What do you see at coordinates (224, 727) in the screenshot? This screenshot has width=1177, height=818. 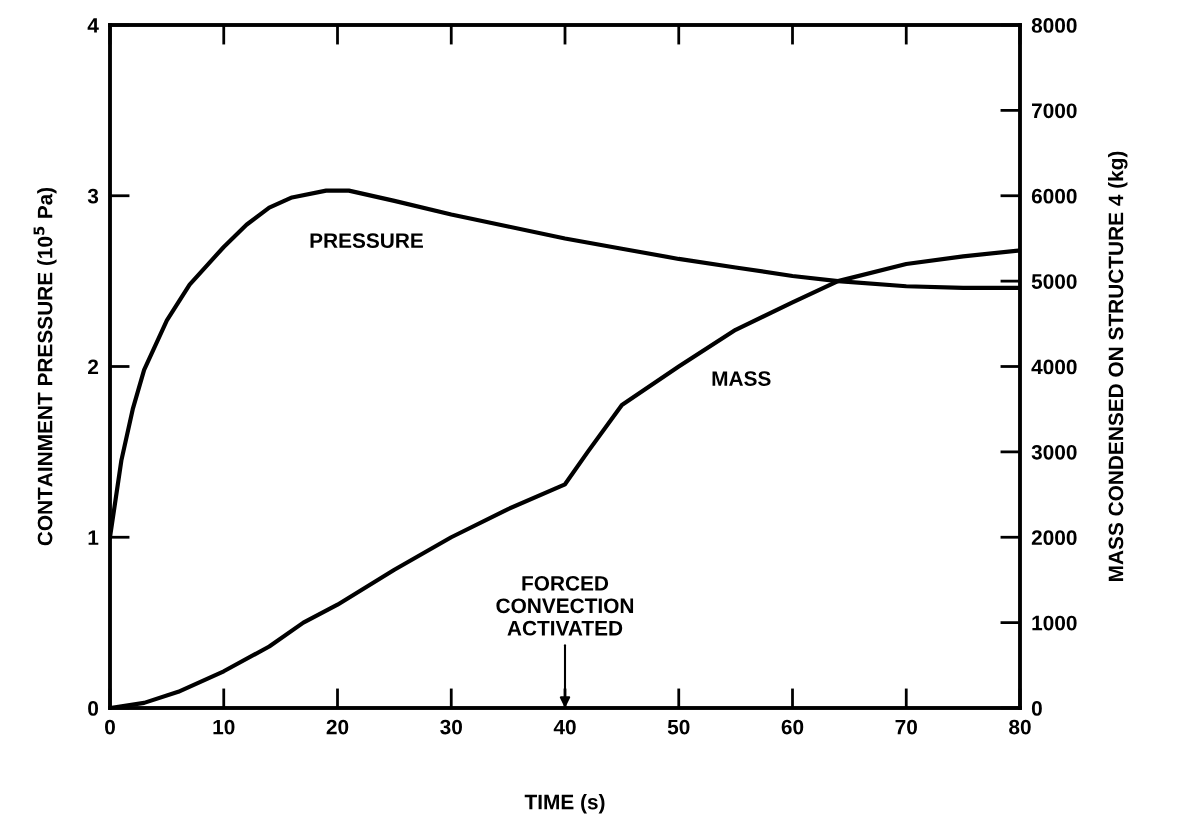 I see `x-tick-label: 10` at bounding box center [224, 727].